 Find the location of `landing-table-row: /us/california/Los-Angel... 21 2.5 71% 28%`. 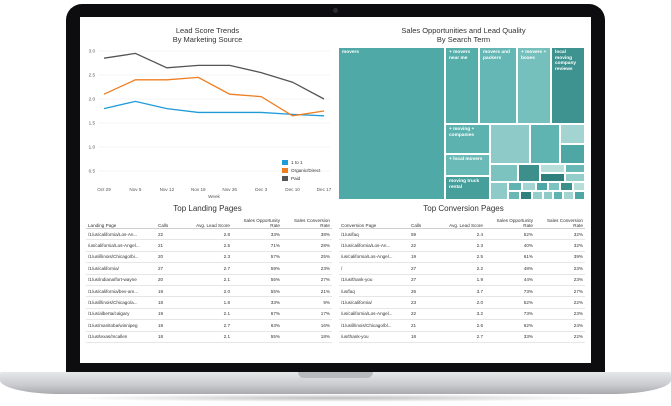

landing-table-row: /us/california/Los-Angel... 21 2.5 71% 28% is located at coordinates (209, 245).